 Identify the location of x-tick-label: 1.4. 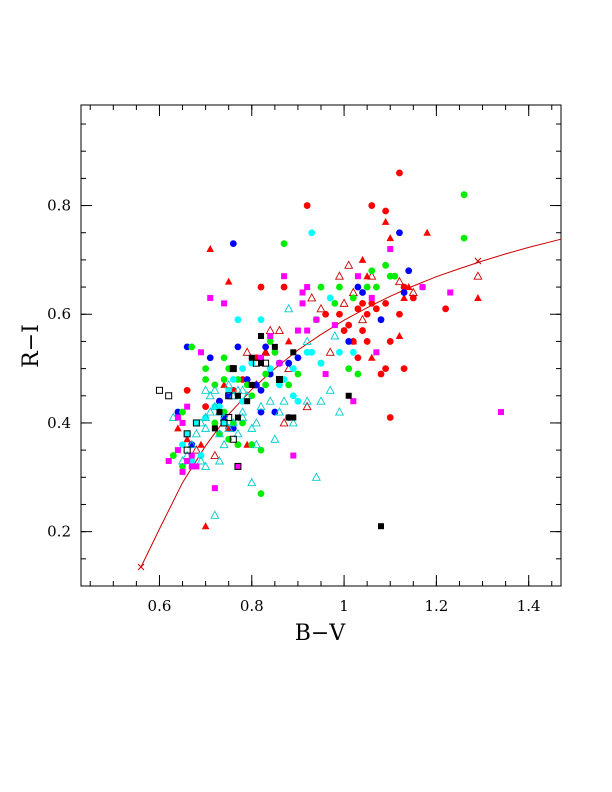
(529, 606).